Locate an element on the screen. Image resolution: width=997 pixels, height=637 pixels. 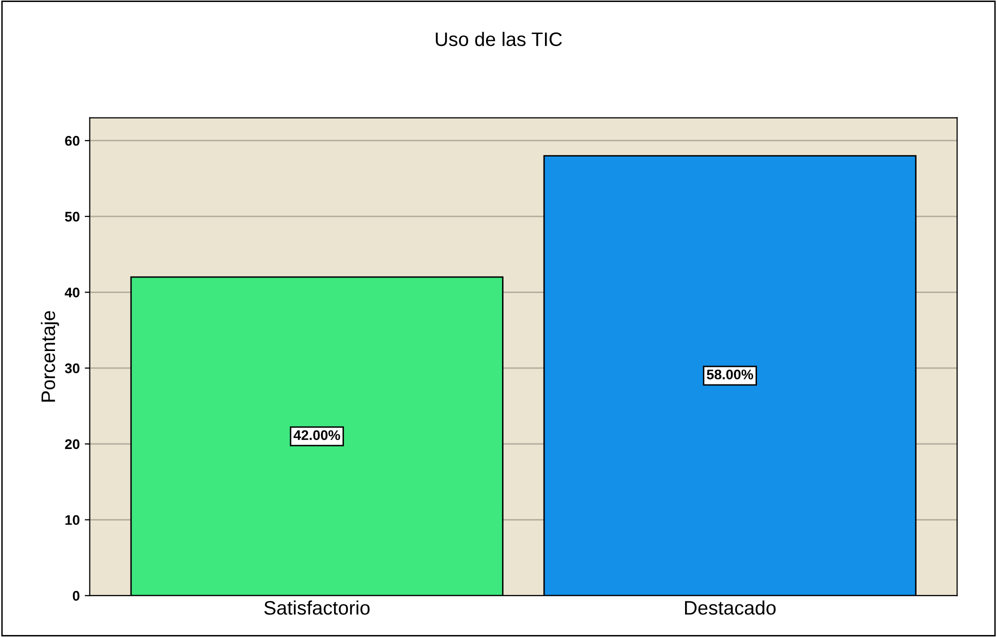
y-tick-label: 60 is located at coordinates (72, 141).